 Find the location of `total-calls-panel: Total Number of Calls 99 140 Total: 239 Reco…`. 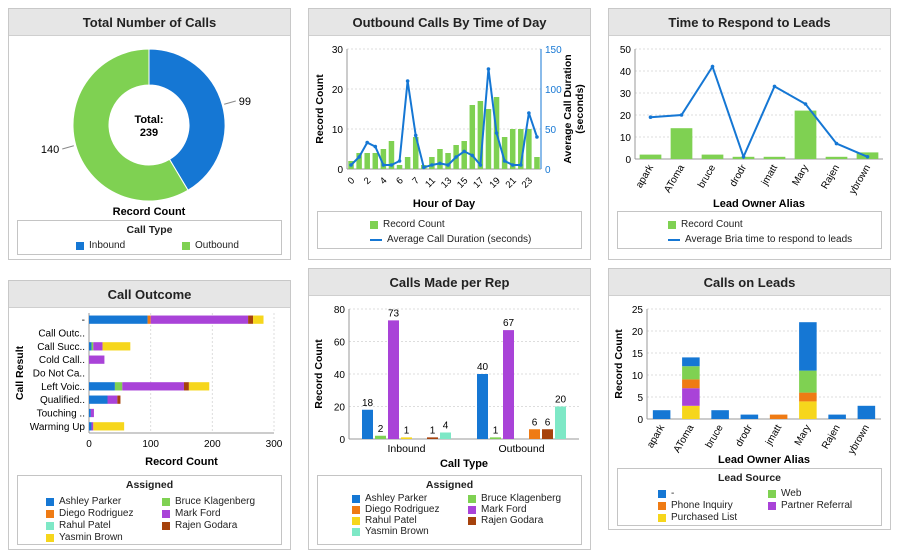

total-calls-panel: Total Number of Calls 99 140 Total: 239 Reco… is located at coordinates (149, 134).